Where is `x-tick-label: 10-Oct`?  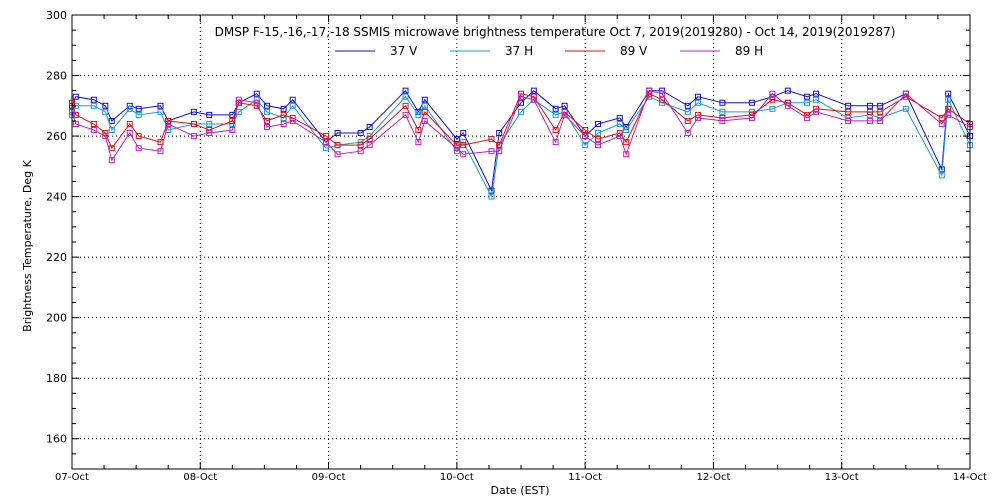 x-tick-label: 10-Oct is located at coordinates (457, 477).